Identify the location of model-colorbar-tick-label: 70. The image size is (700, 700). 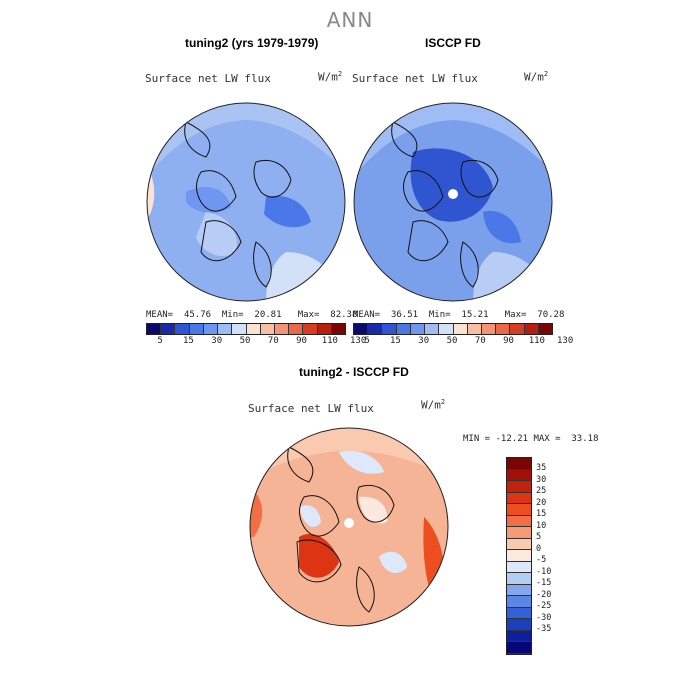
(273, 341).